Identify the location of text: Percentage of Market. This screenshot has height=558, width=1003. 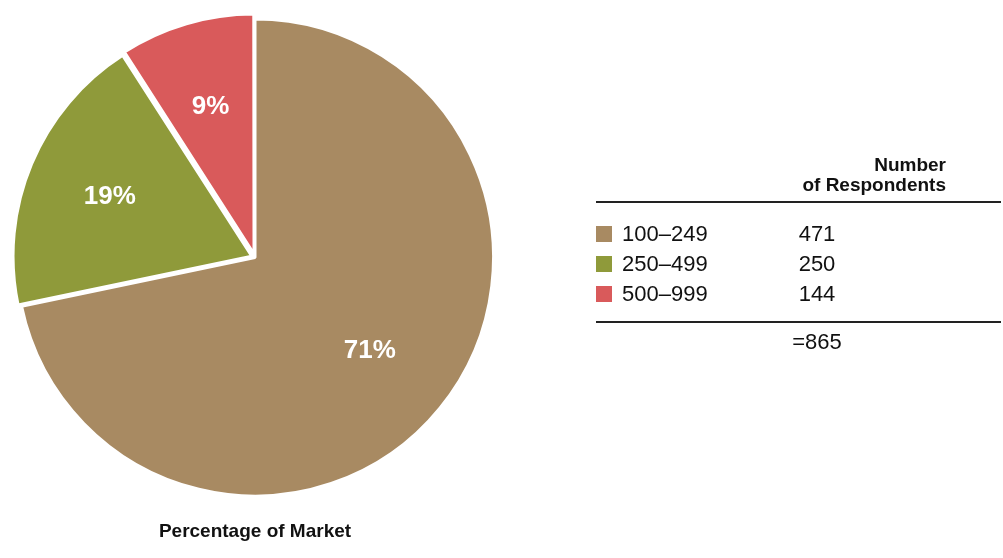
(255, 531).